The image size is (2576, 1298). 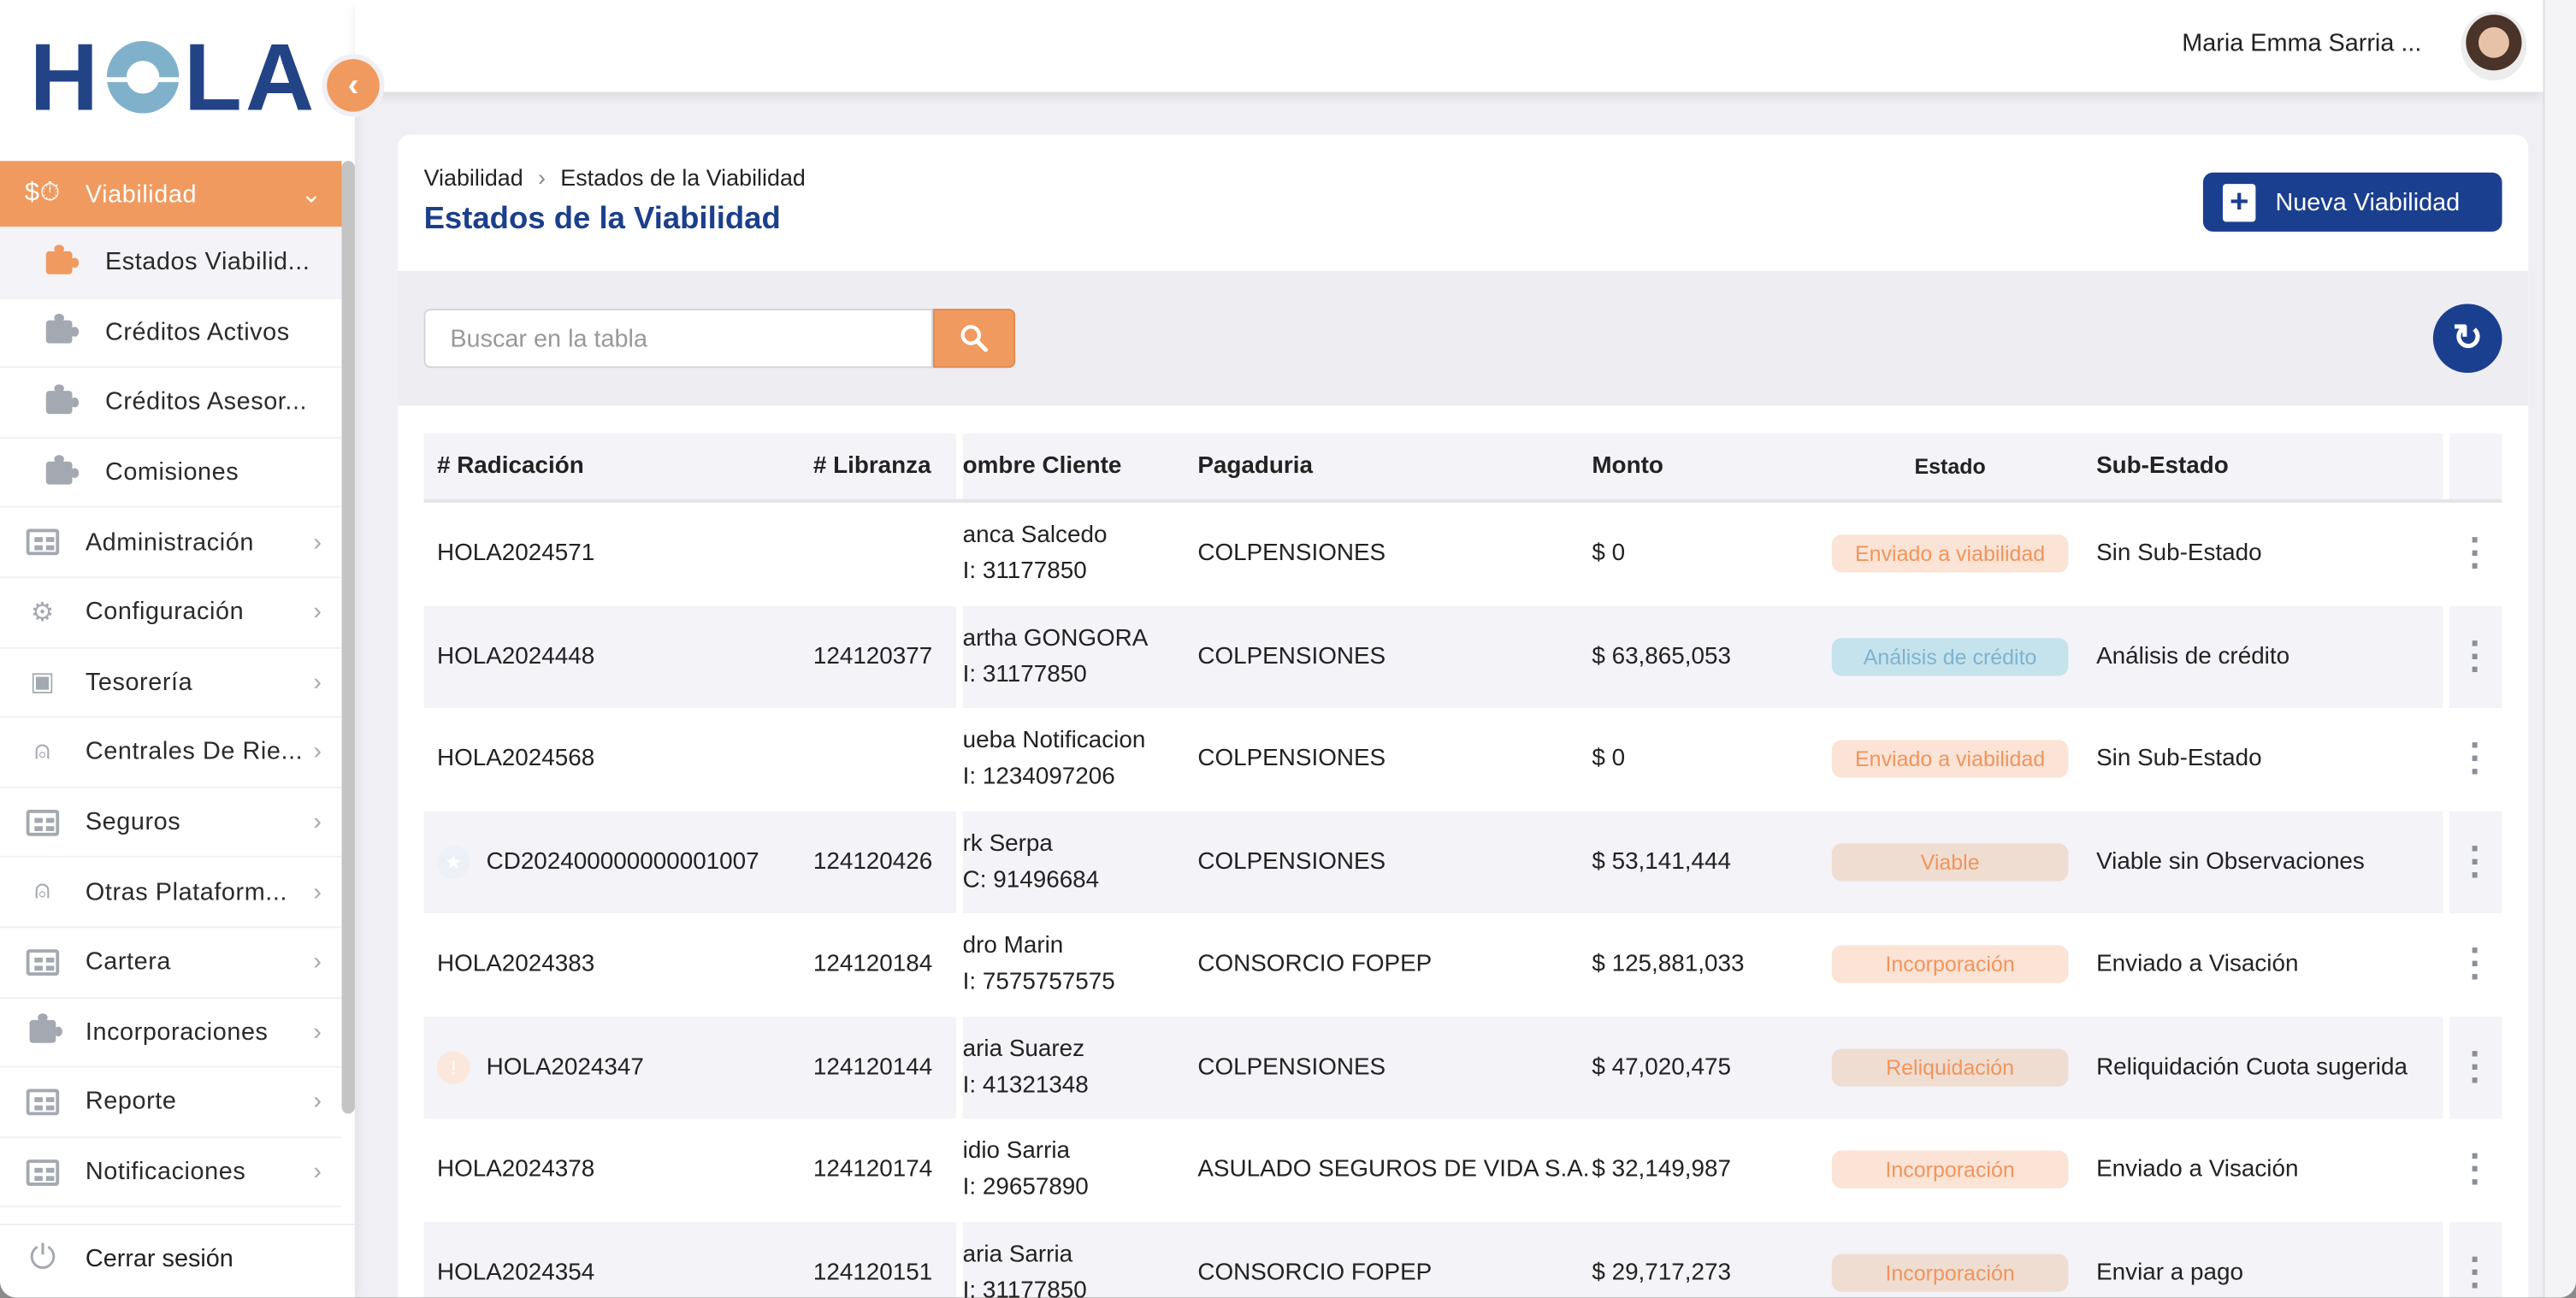 I want to click on sidebar-item-label: Configuración, so click(x=165, y=612).